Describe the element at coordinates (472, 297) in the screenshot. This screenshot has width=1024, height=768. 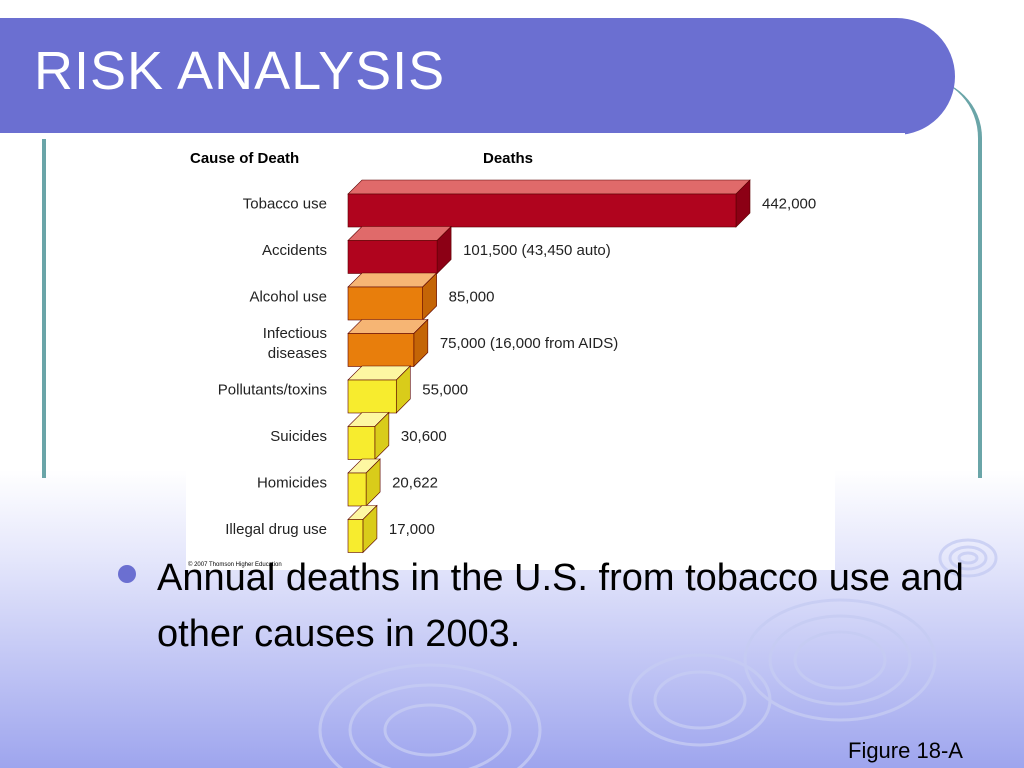
I see `value-label: 85,000` at that location.